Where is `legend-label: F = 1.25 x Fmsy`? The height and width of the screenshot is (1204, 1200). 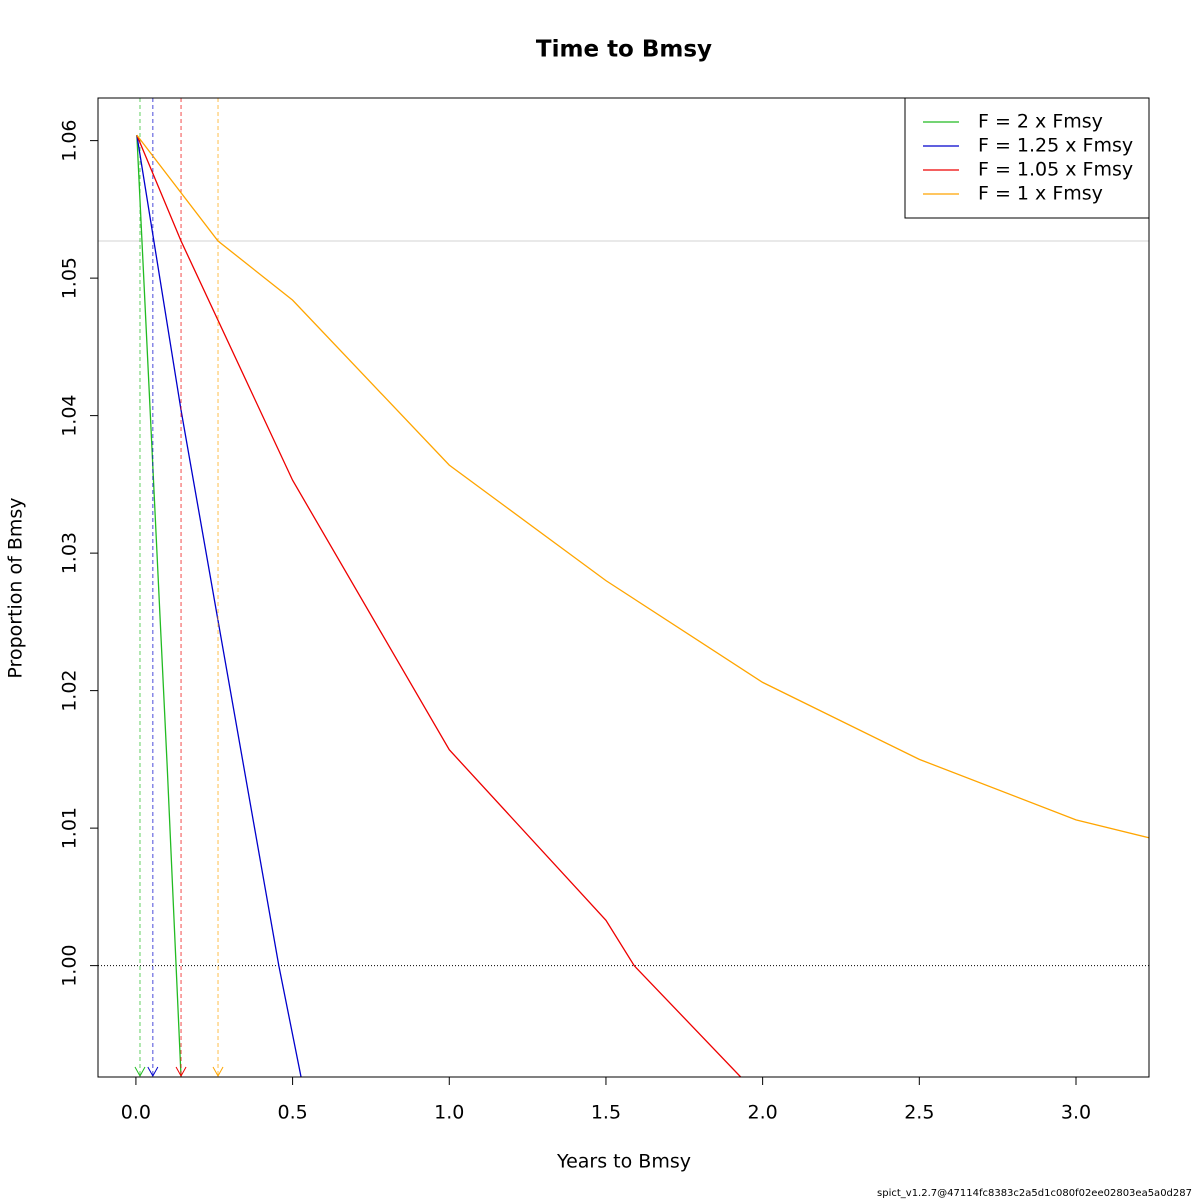
legend-label: F = 1.25 x Fmsy is located at coordinates (1055, 146).